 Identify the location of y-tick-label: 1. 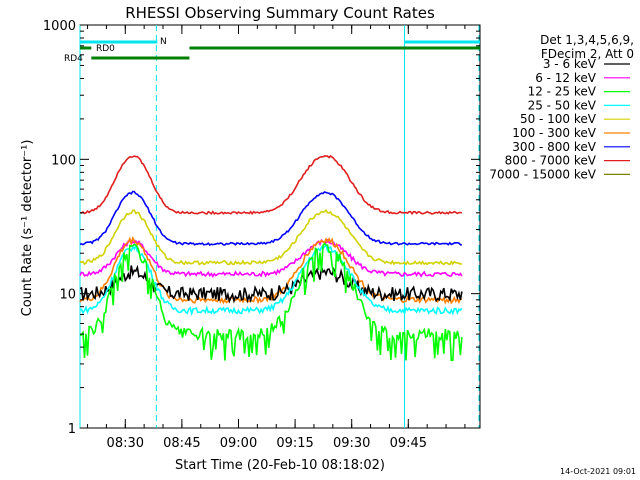
(72, 429).